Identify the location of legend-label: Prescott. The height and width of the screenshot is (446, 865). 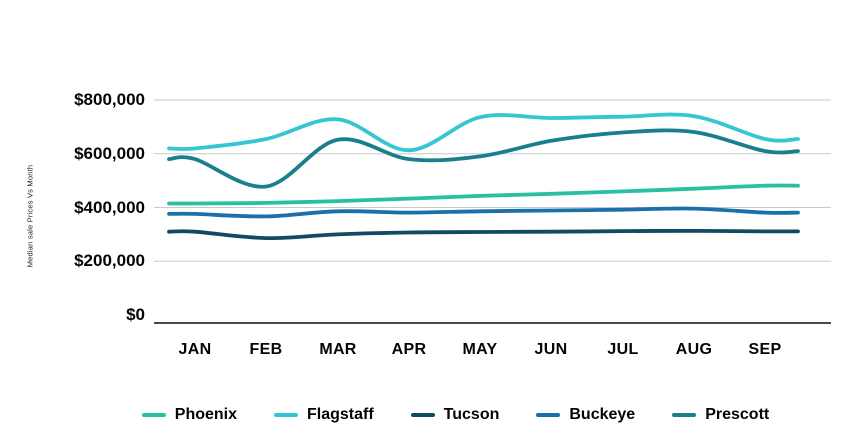
(737, 414).